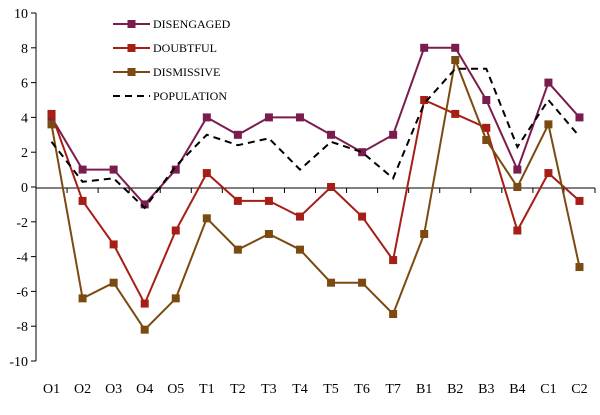 The width and height of the screenshot is (600, 415). I want to click on x-tick-label: B3, so click(486, 389).